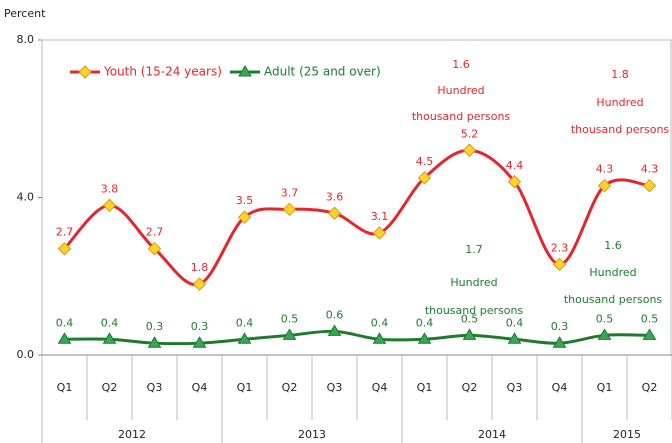  What do you see at coordinates (627, 434) in the screenshot?
I see `x-group-label: 2015` at bounding box center [627, 434].